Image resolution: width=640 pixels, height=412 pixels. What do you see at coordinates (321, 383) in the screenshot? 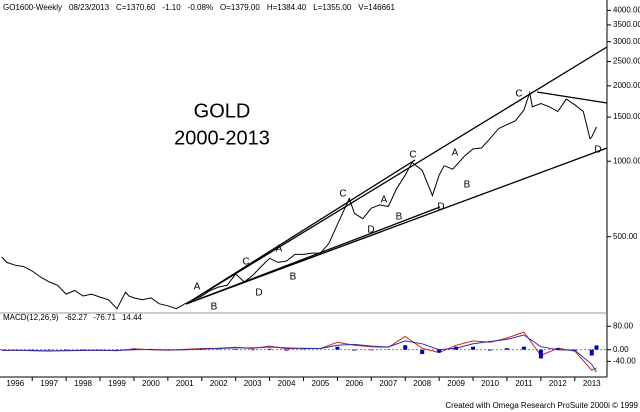
I see `x-tick-label: 2005` at bounding box center [321, 383].